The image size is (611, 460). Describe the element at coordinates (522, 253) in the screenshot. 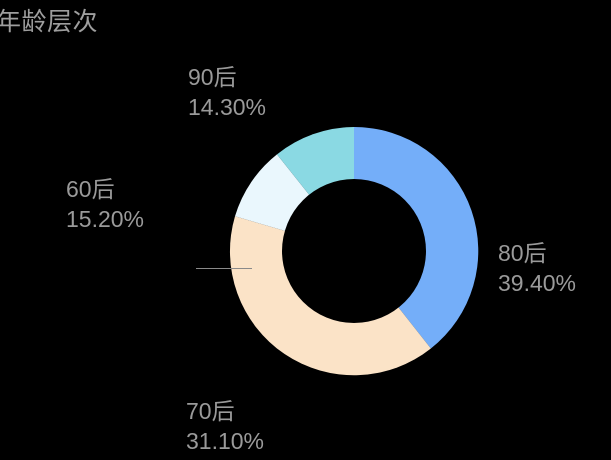

I see `slice-label-80hou-name: 80后` at that location.